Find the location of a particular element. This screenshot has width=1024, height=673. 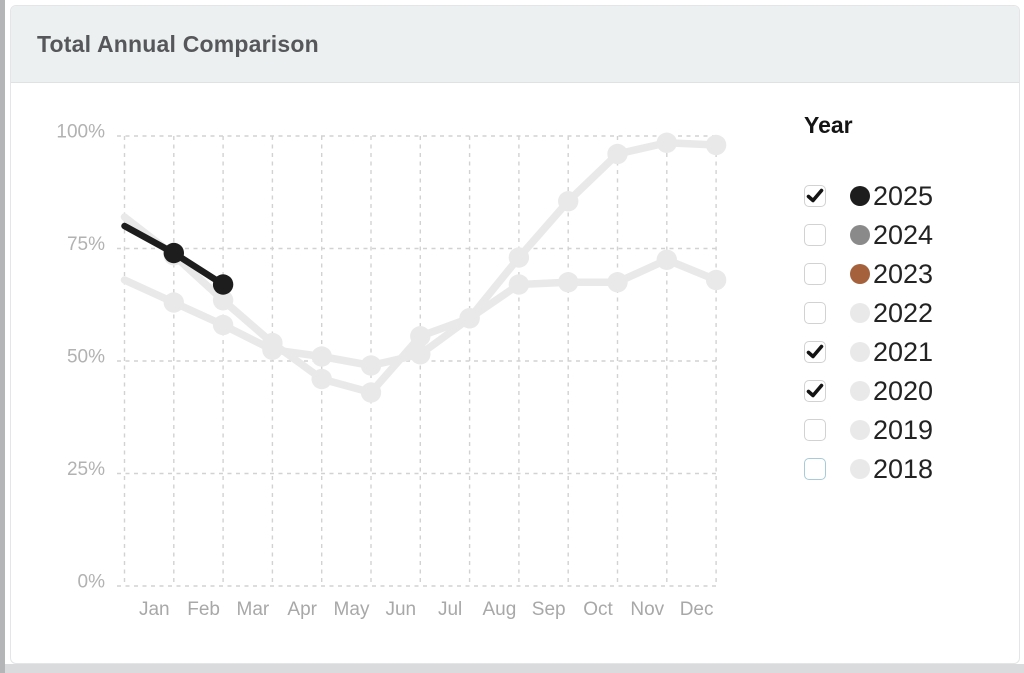

x-axis-labels: Jan Feb Mar Apr May Jun Jul Aug Sep Oct Nov Dec is located at coordinates (426, 609).